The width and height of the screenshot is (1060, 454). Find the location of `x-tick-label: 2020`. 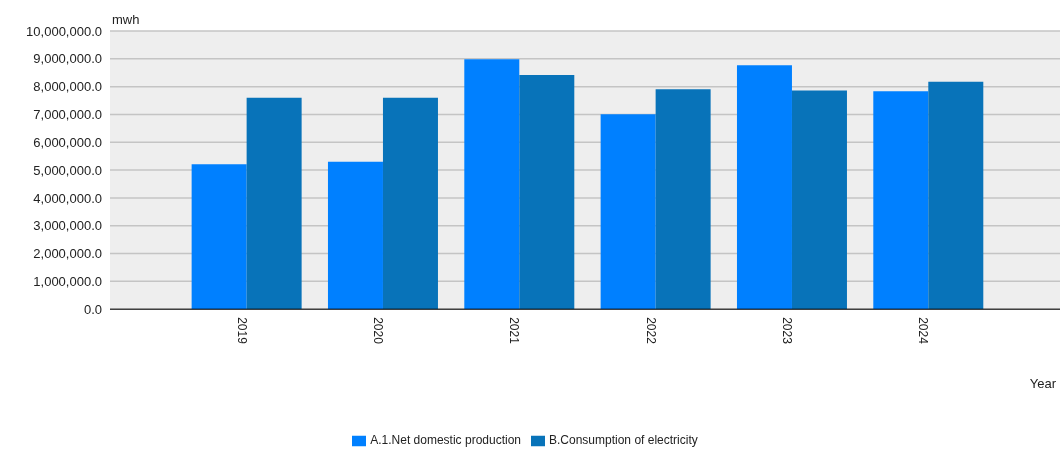

x-tick-label: 2020 is located at coordinates (377, 331).